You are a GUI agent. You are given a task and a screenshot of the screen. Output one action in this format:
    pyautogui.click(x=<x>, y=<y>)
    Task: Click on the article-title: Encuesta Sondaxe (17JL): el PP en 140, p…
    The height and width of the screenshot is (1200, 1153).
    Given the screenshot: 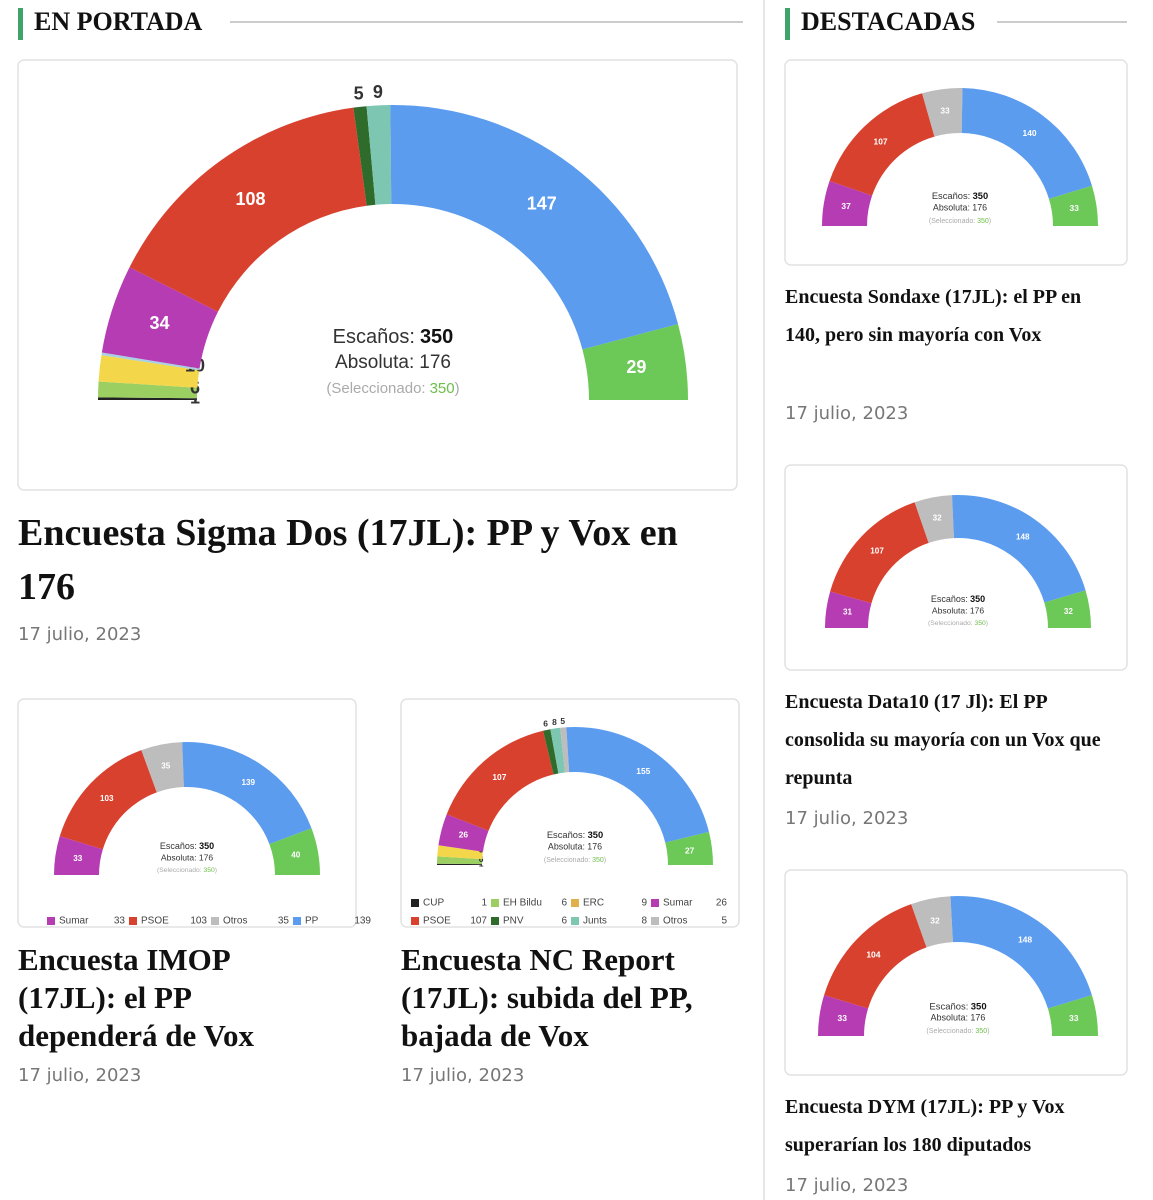 What is the action you would take?
    pyautogui.click(x=933, y=316)
    